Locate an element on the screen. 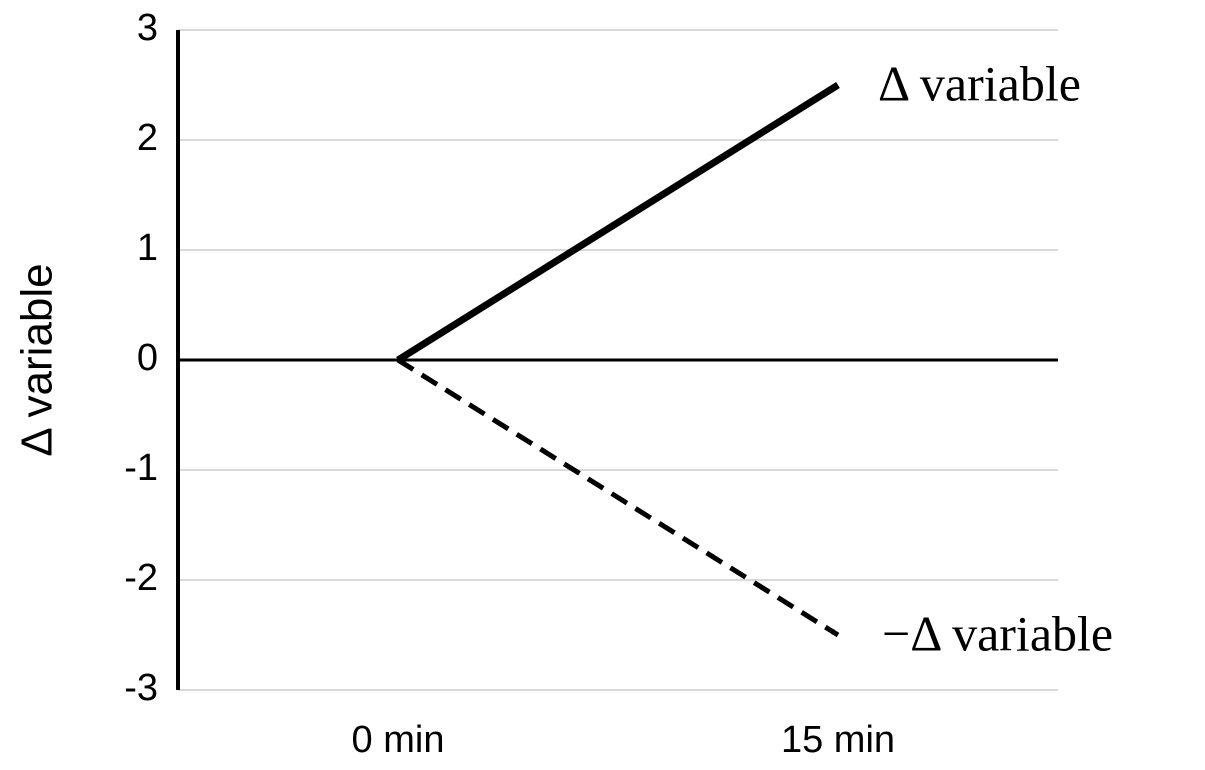  y-tick-label: -2 is located at coordinates (141, 578).